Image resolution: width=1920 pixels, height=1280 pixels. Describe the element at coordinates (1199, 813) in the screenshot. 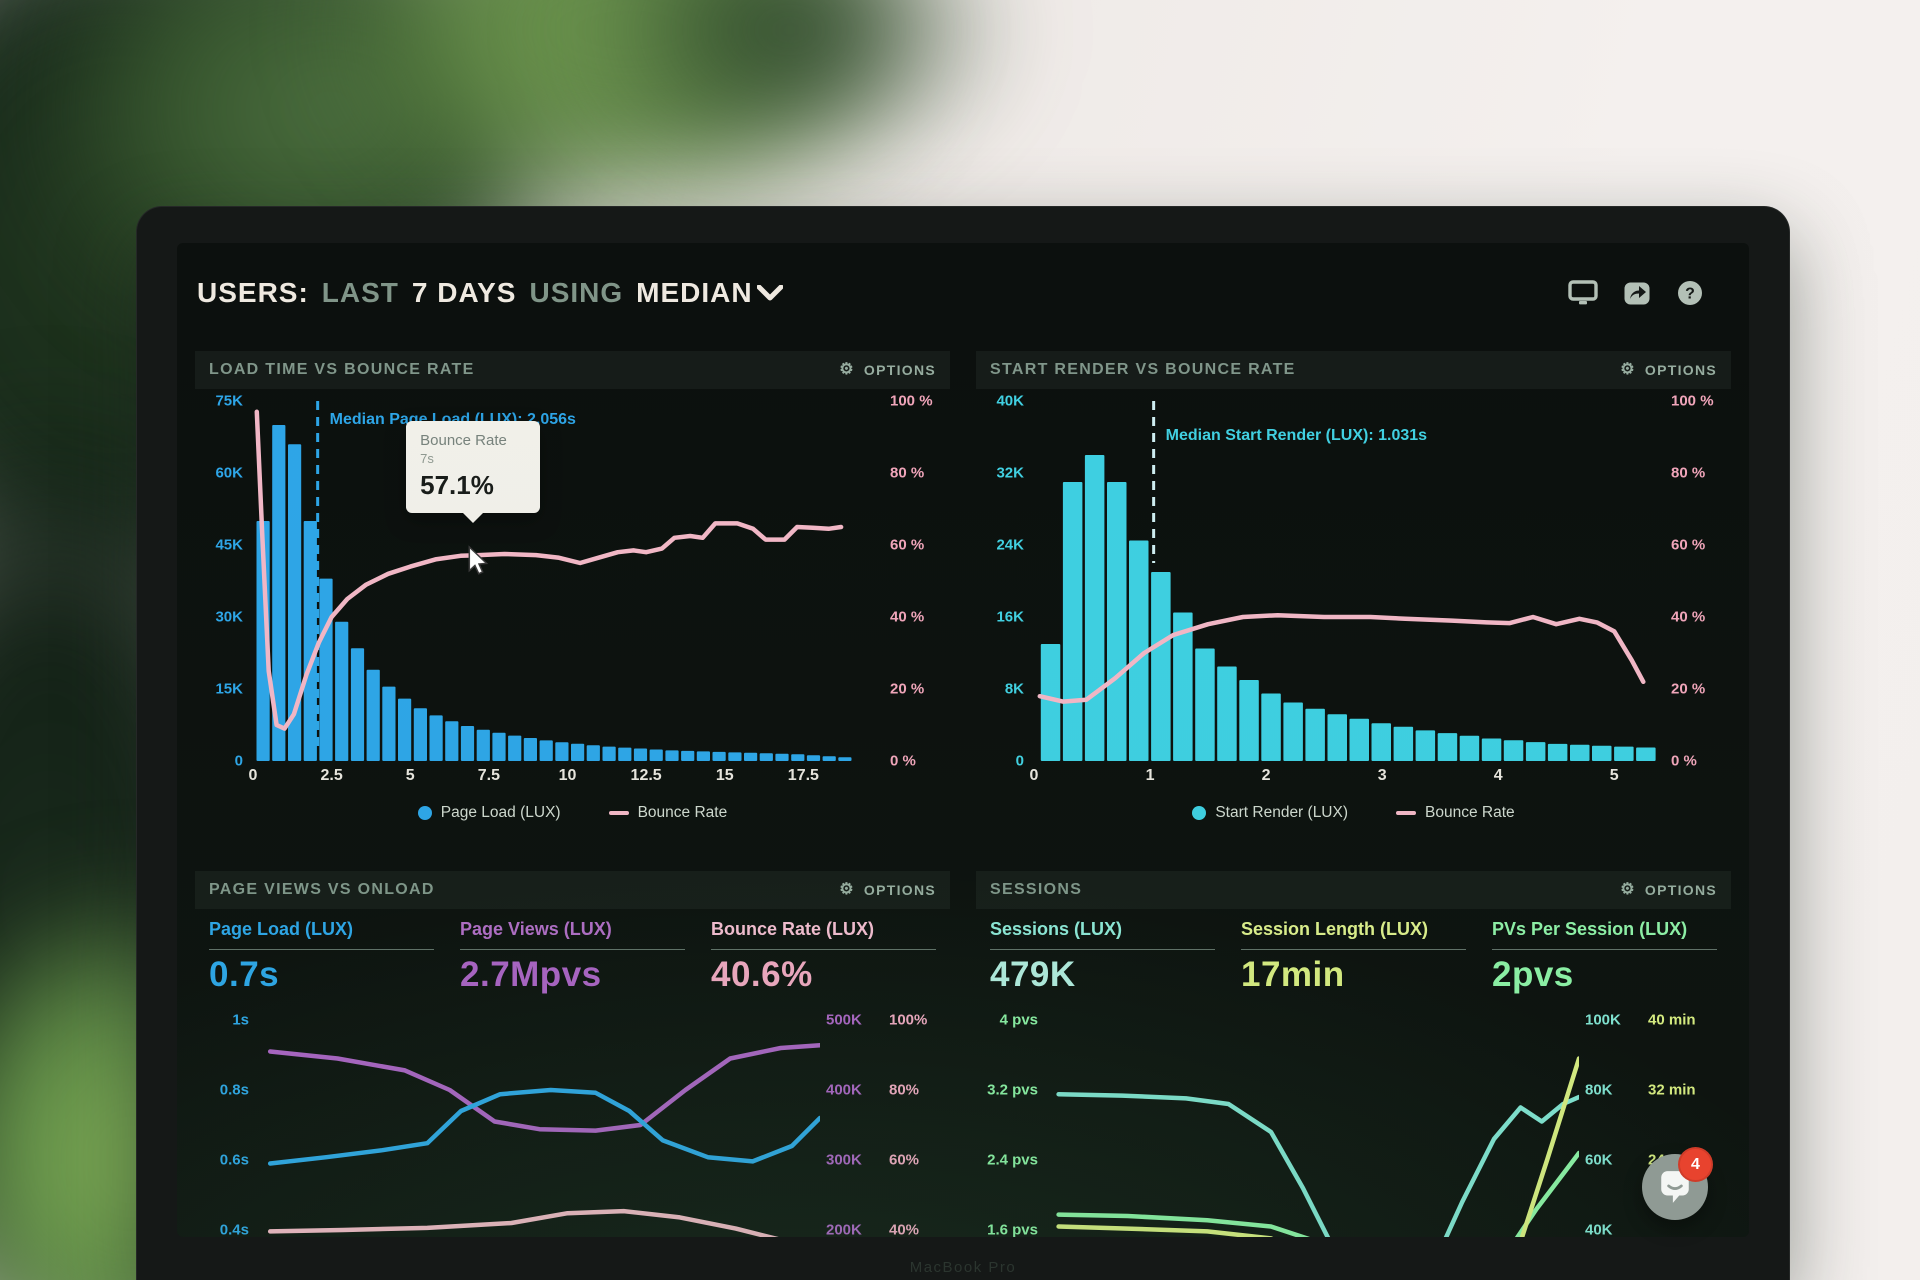

I see `legend-dot` at that location.